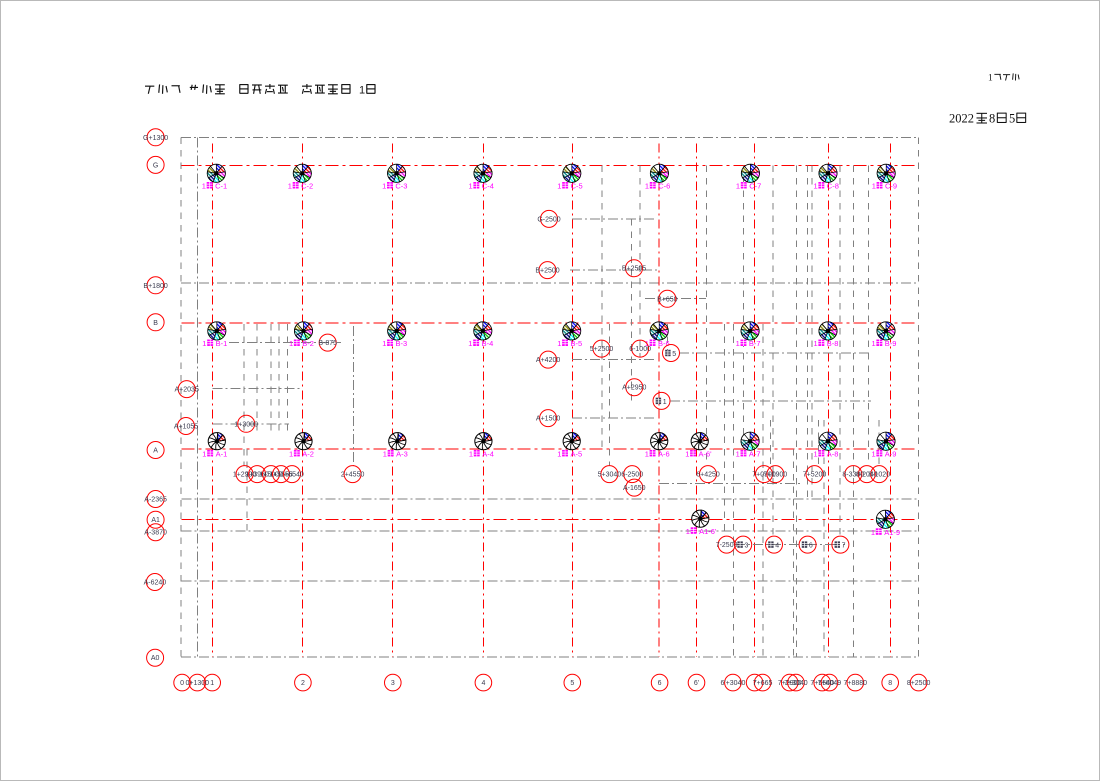 Image resolution: width=1100 pixels, height=781 pixels. Describe the element at coordinates (182, 683) in the screenshot. I see `svg-text: 0` at that location.